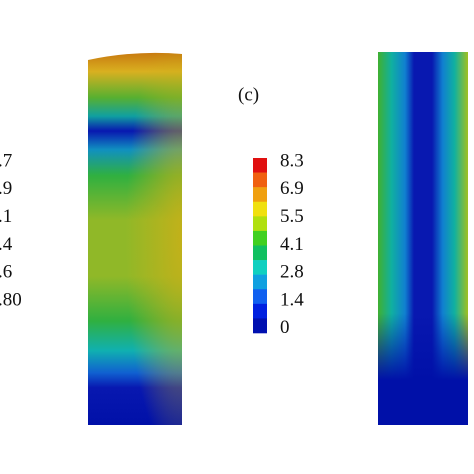  I want to click on legend-label: .80, so click(11, 299).